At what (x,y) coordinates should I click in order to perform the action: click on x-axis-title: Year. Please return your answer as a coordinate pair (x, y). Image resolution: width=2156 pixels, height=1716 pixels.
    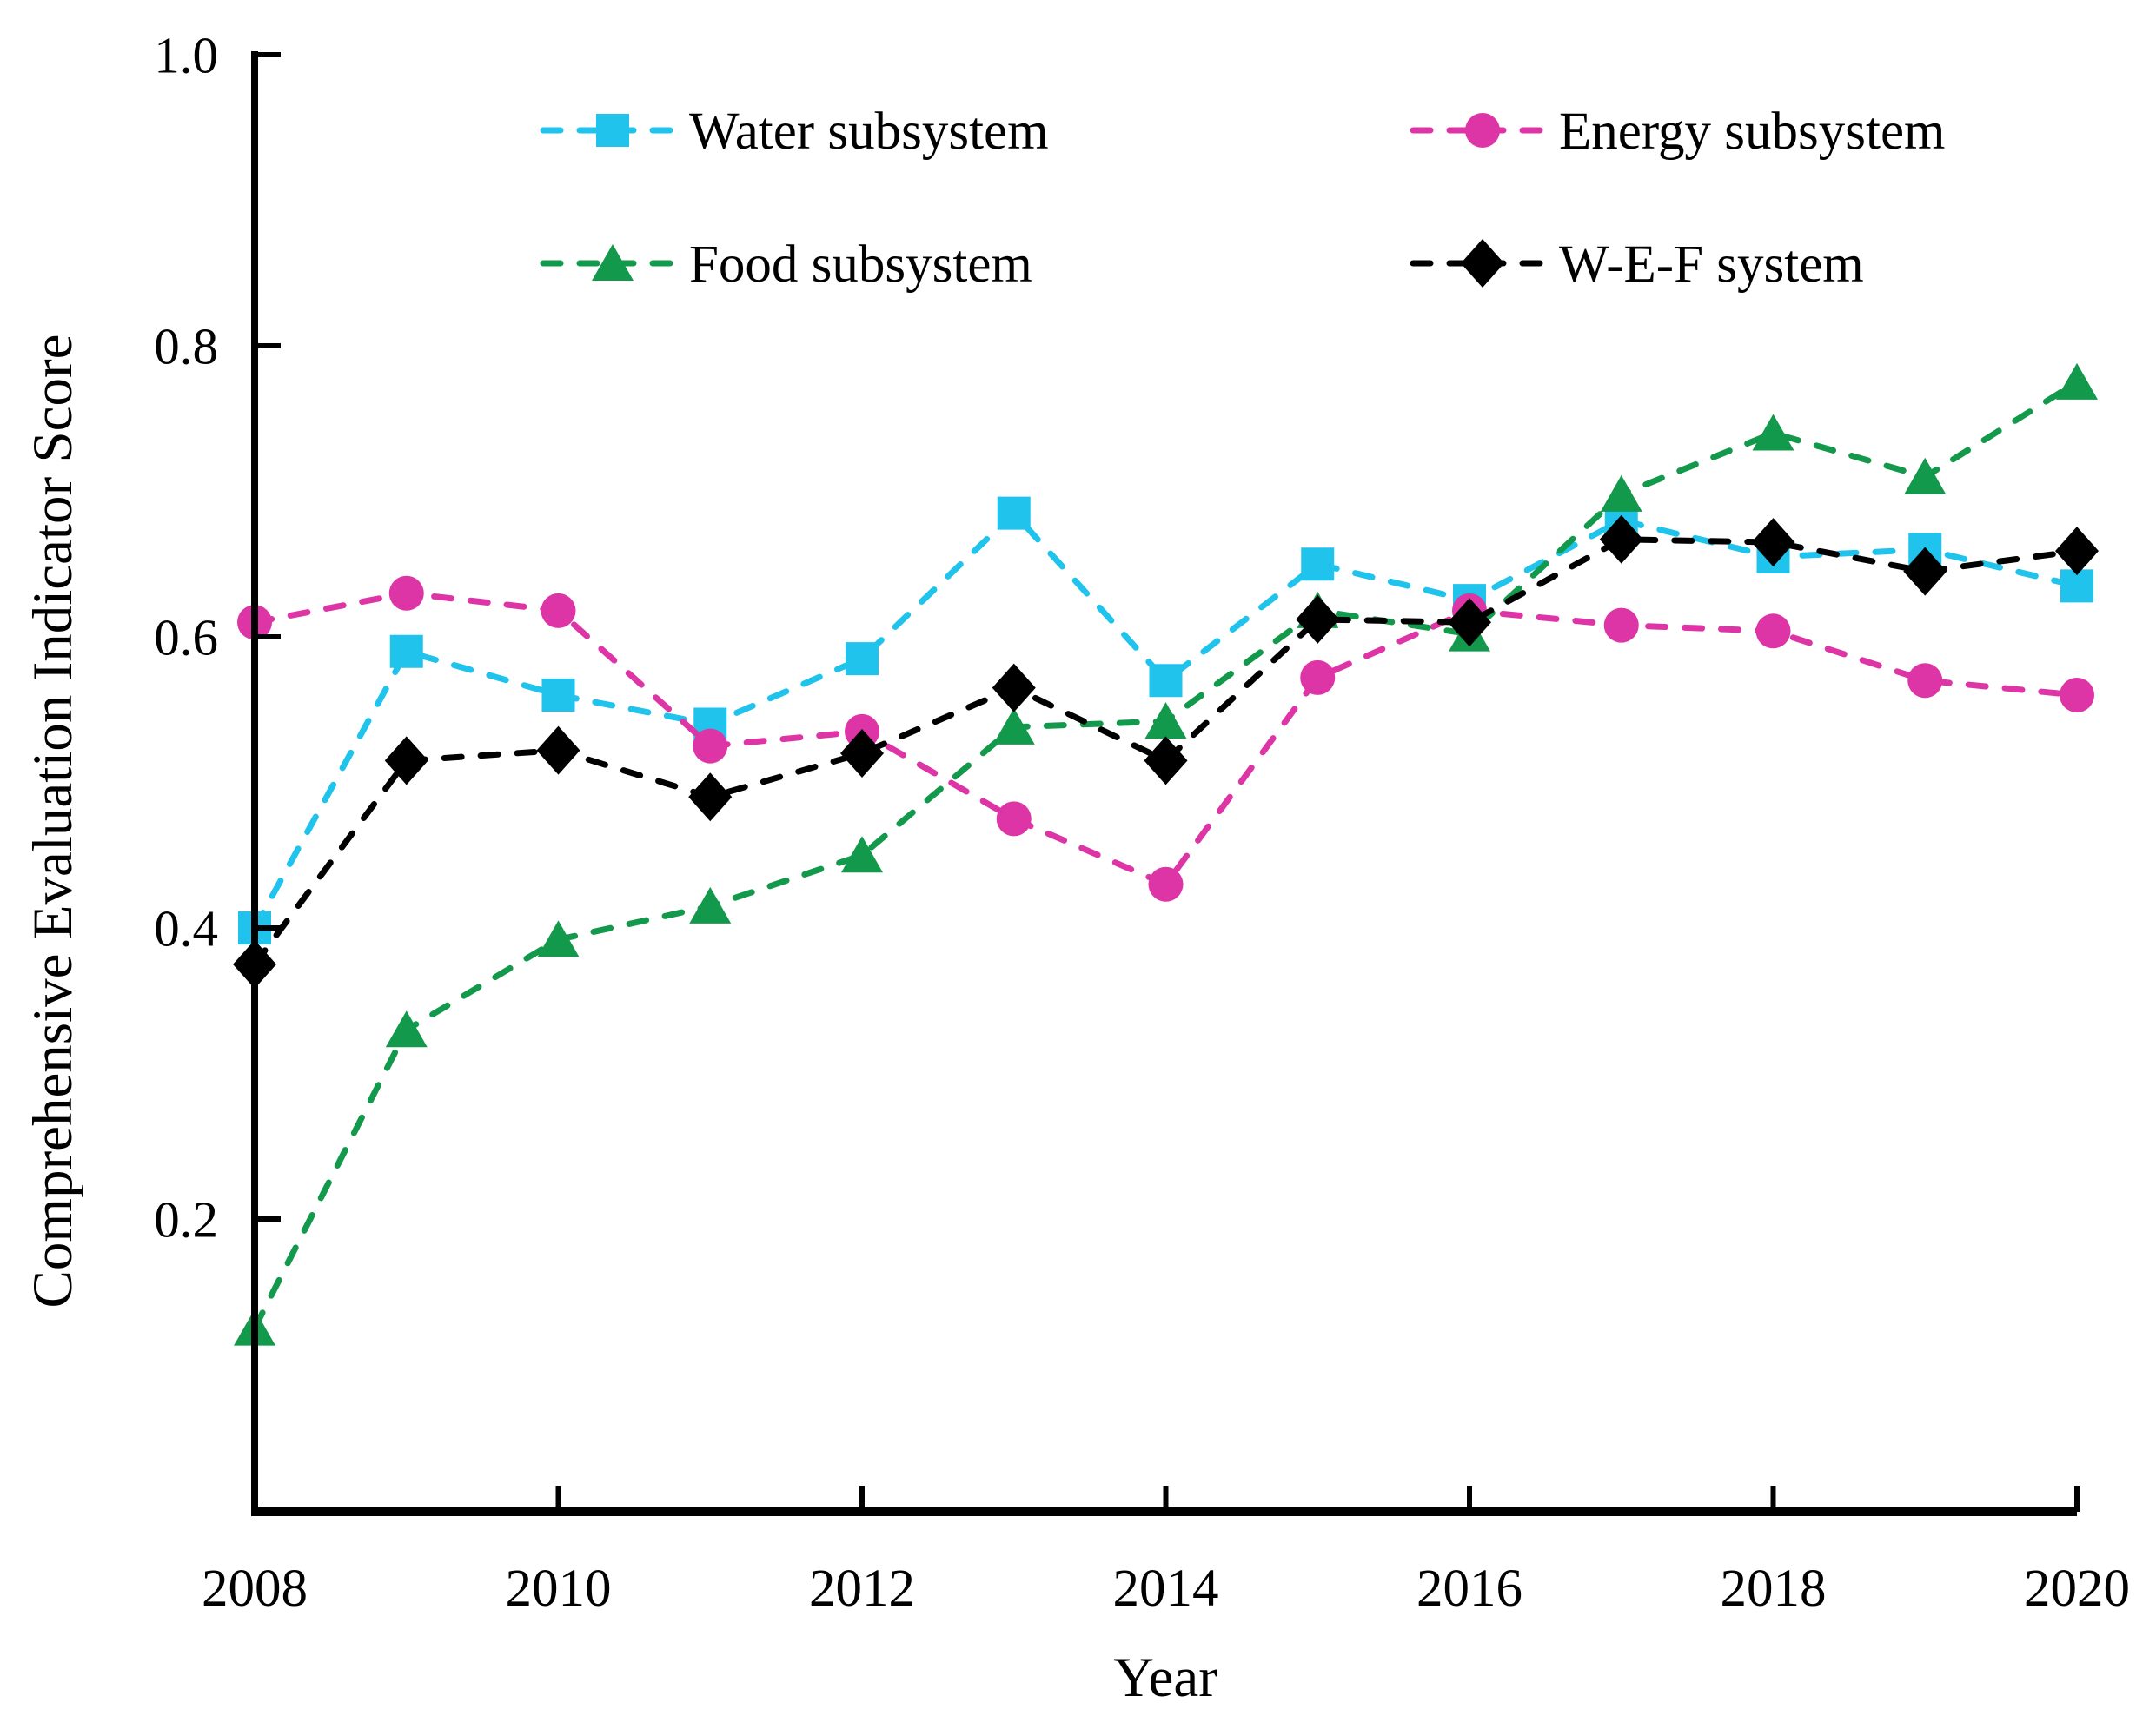
    Looking at the image, I should click on (1165, 1677).